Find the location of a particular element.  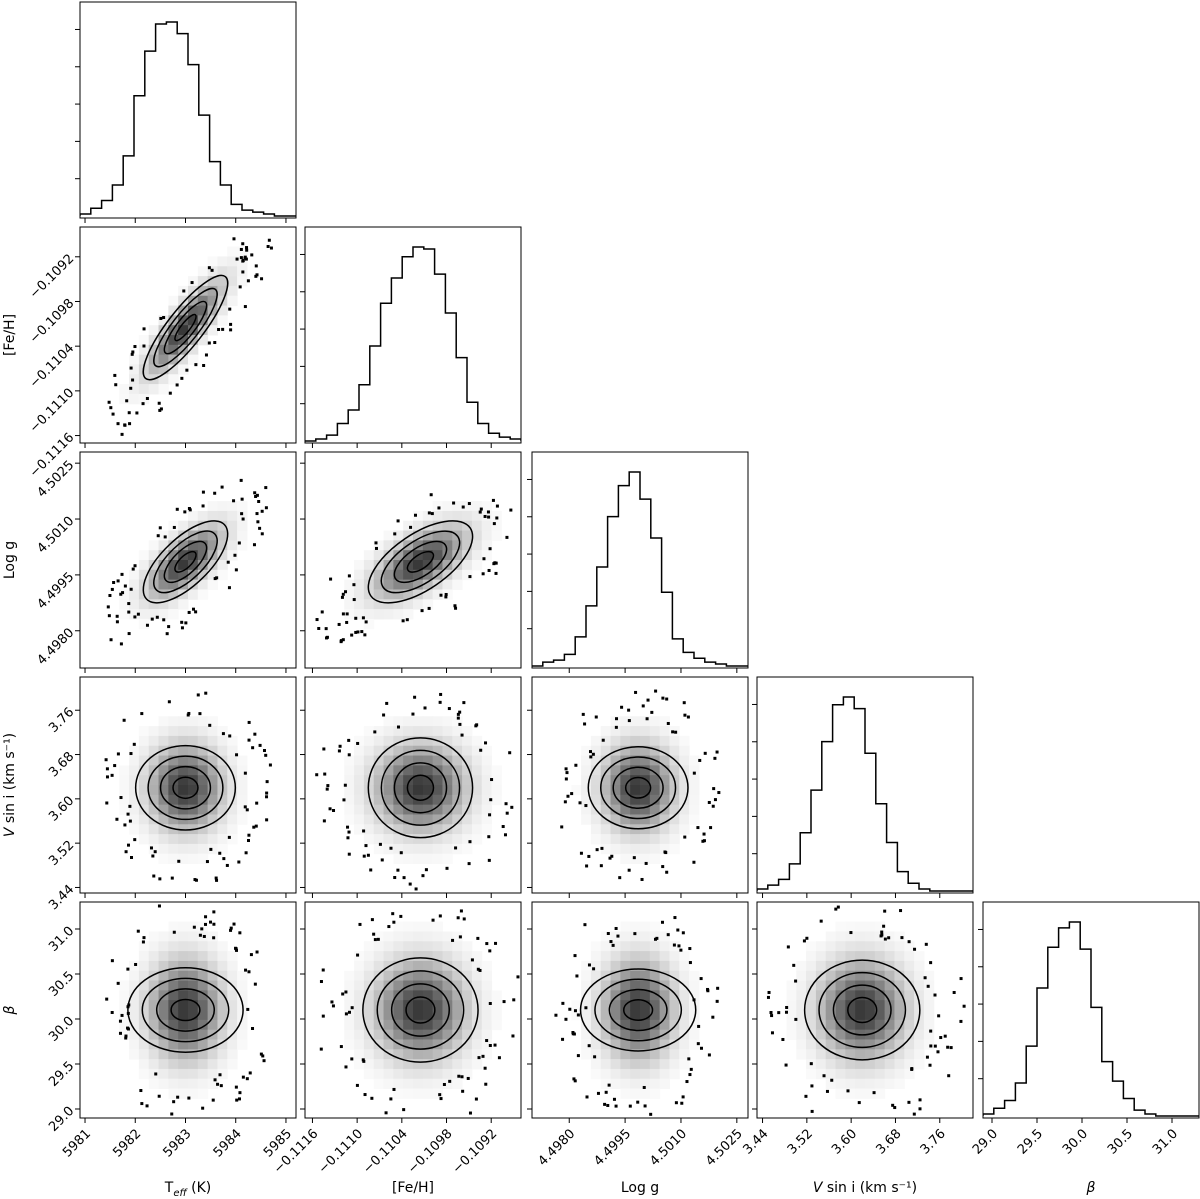

xtick-label-4-0: 29.0 is located at coordinates (985, 1141).